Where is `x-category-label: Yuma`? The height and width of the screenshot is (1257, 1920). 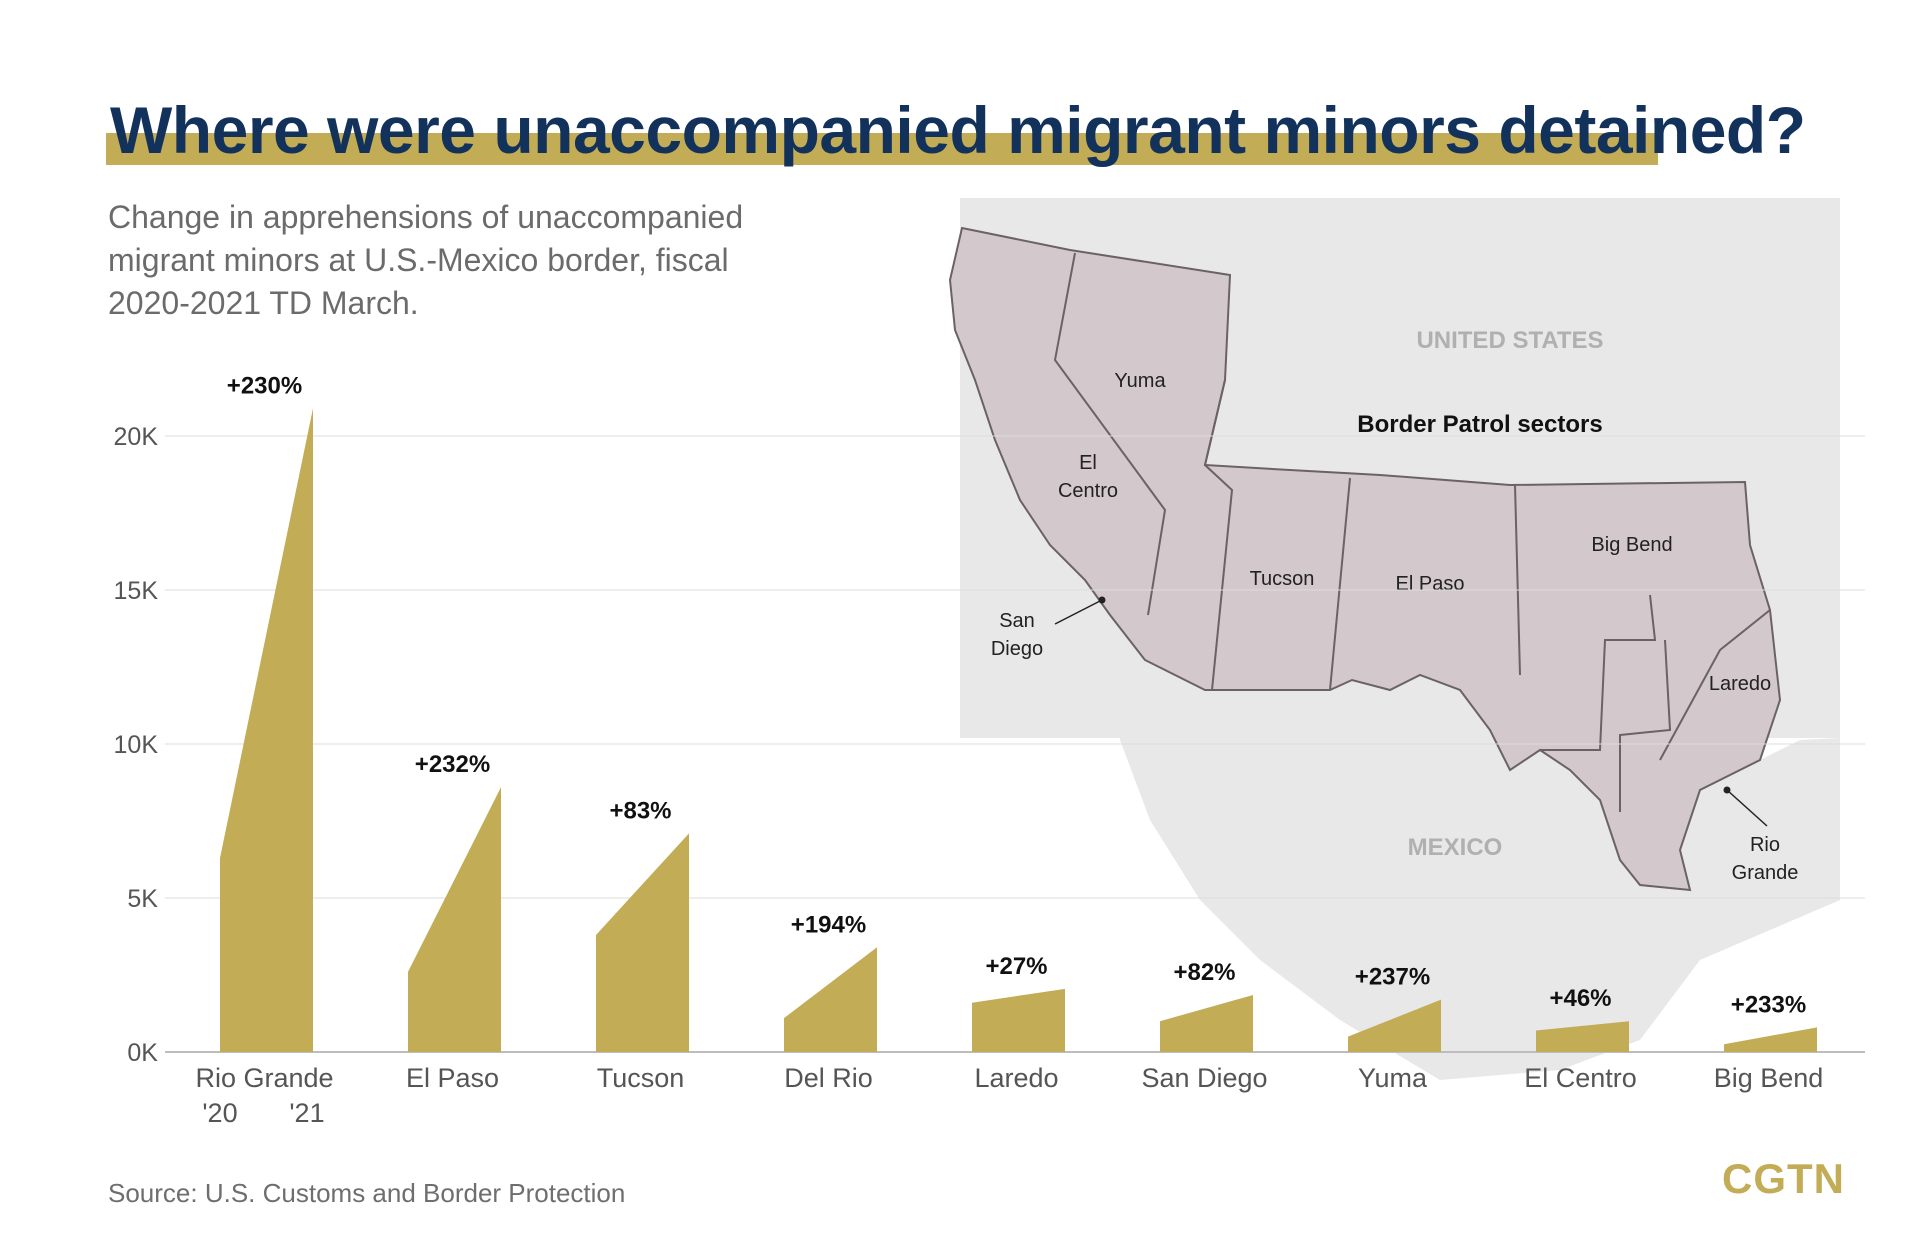 x-category-label: Yuma is located at coordinates (1393, 1078).